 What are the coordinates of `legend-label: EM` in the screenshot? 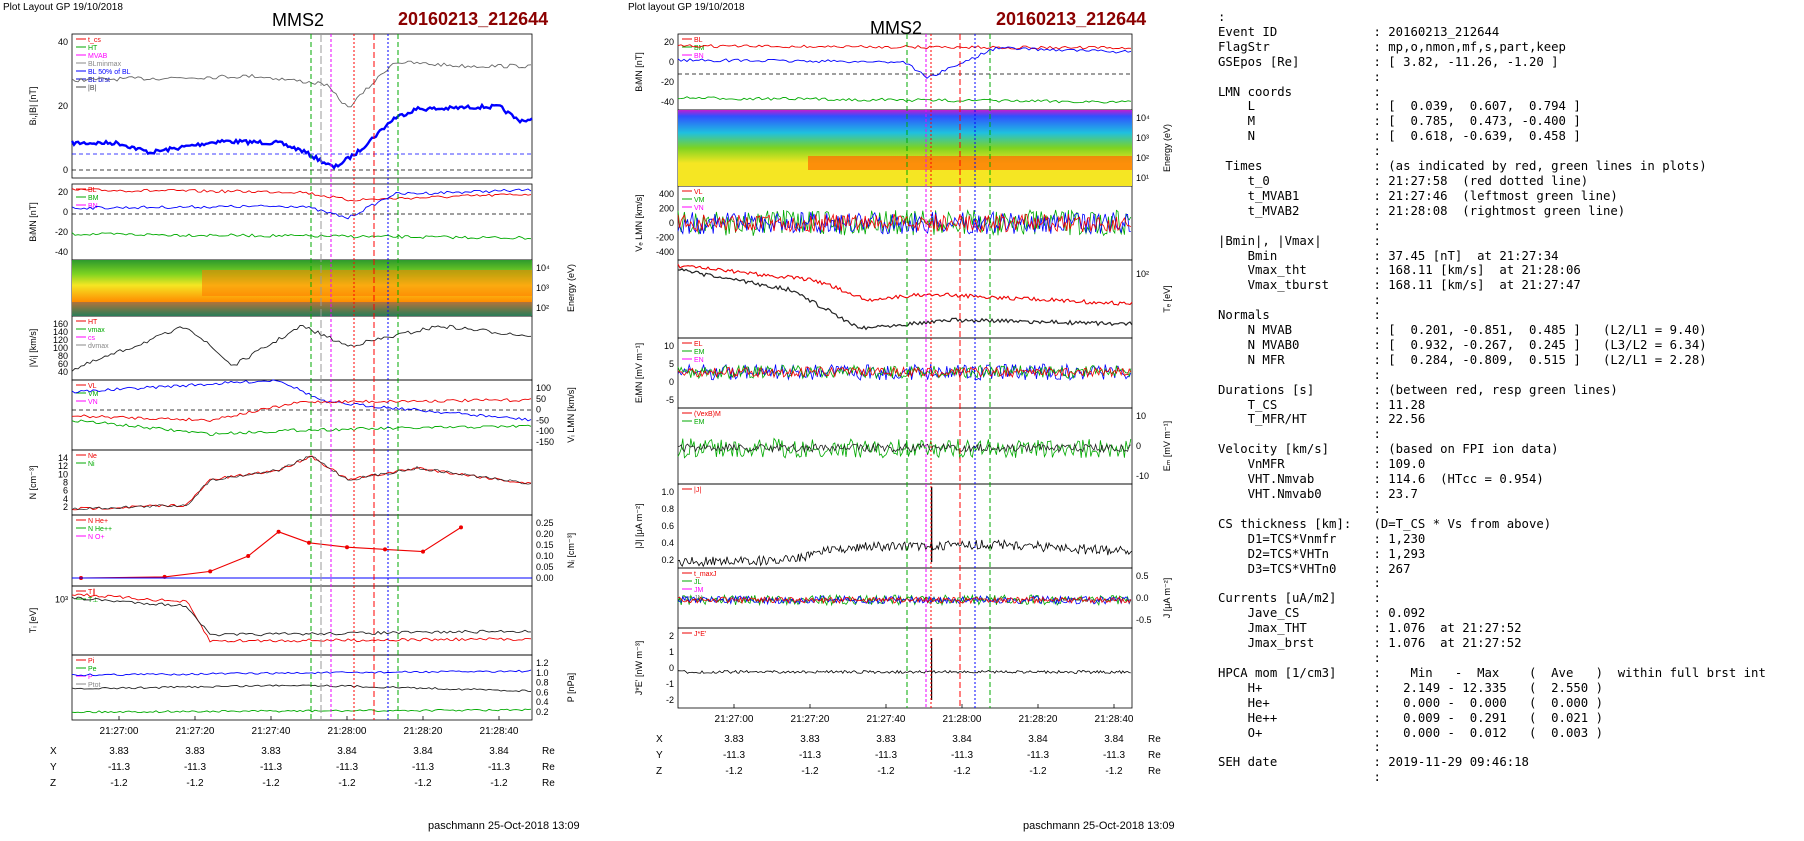 It's located at (699, 352).